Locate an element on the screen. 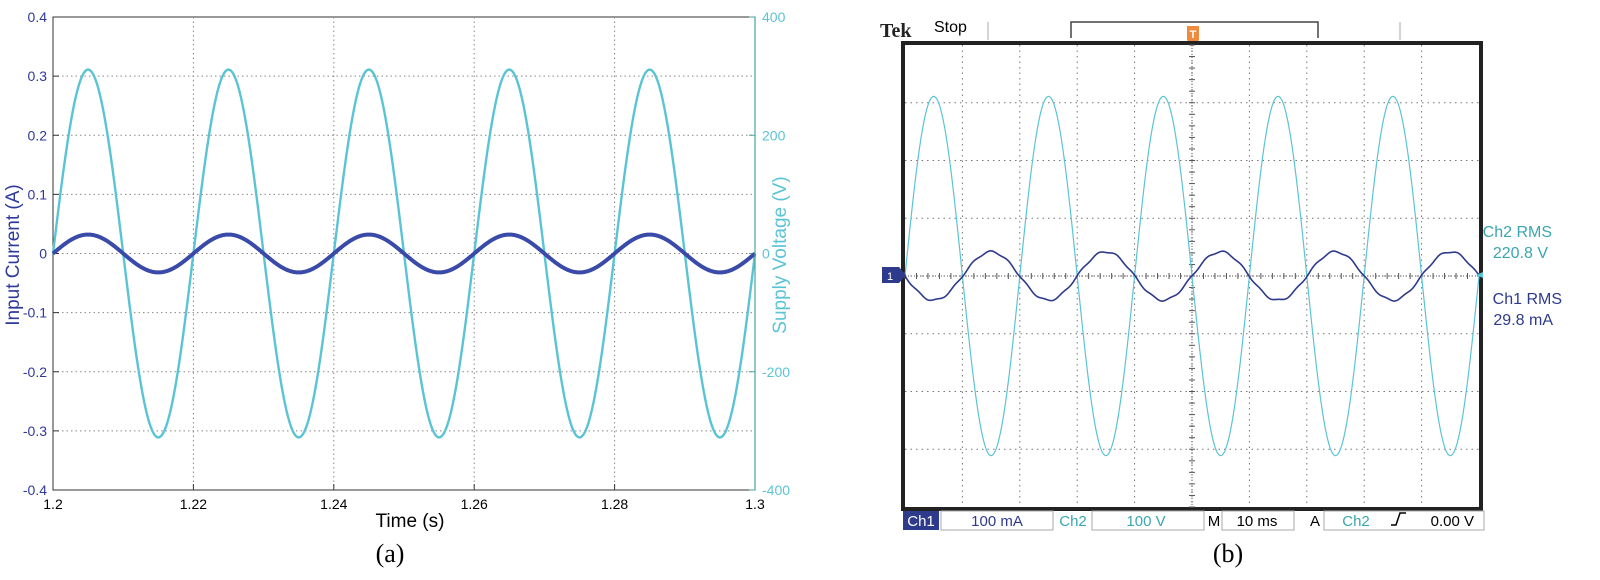 The height and width of the screenshot is (580, 1600). ch2-rms-value: 220.8 V is located at coordinates (1520, 253).